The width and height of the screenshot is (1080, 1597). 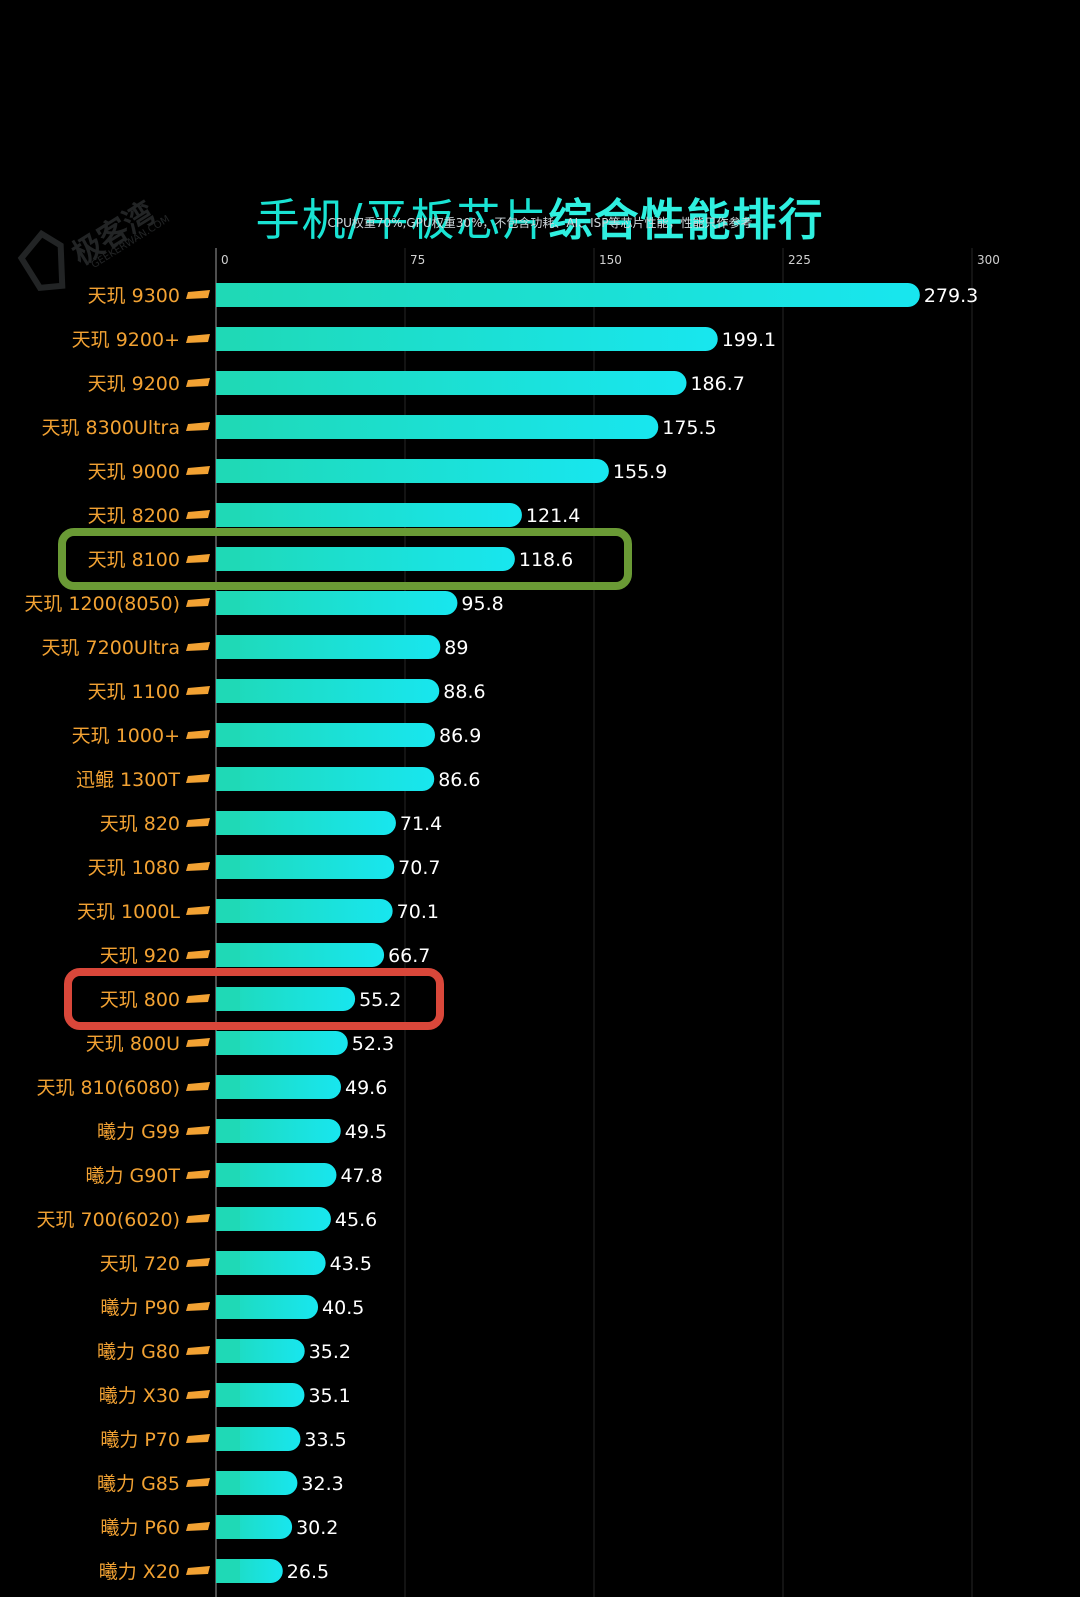 I want to click on chart-title-part1: 手机/平板芯片, so click(x=402, y=220).